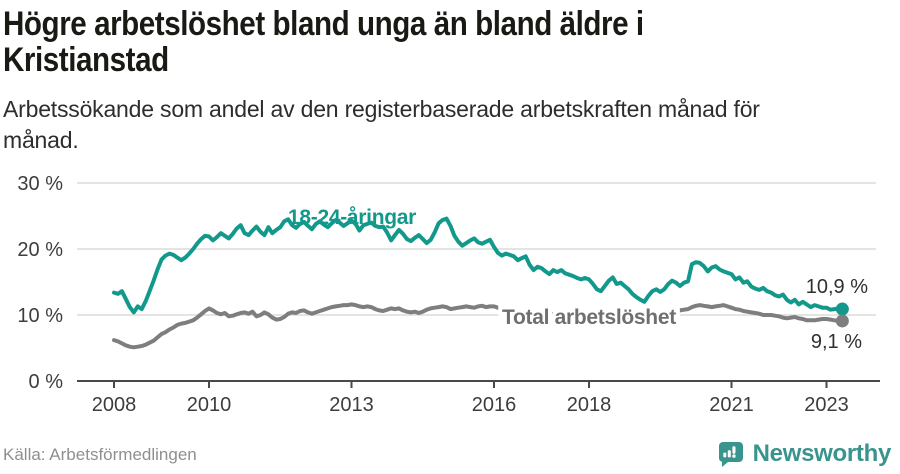 This screenshot has width=900, height=474. I want to click on x-axis-tick-label: 2018, so click(589, 405).